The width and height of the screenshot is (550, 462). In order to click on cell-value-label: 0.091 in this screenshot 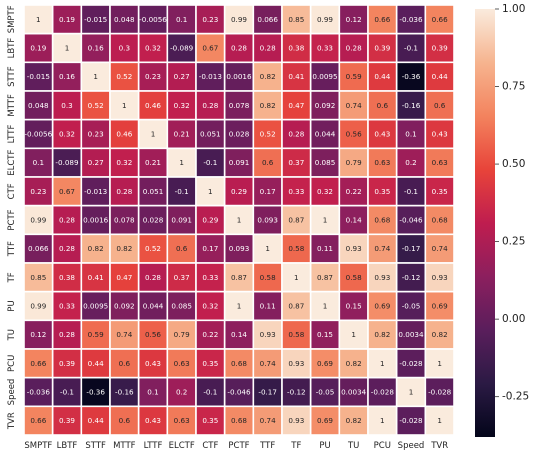, I will do `click(239, 162)`.